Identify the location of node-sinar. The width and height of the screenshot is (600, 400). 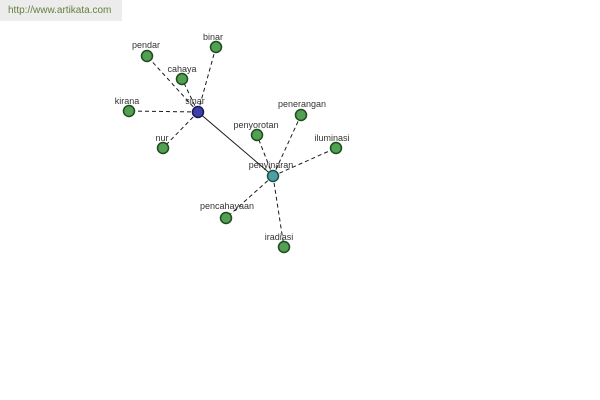
(198, 112).